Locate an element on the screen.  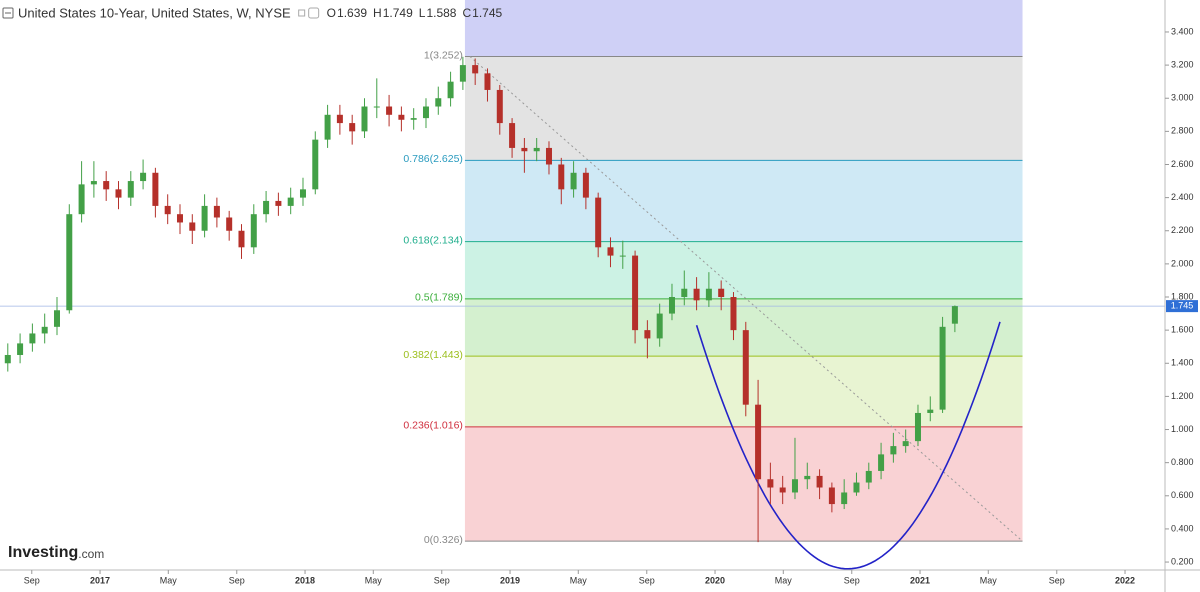
y-tick-label: 2.600 is located at coordinates (1182, 164).